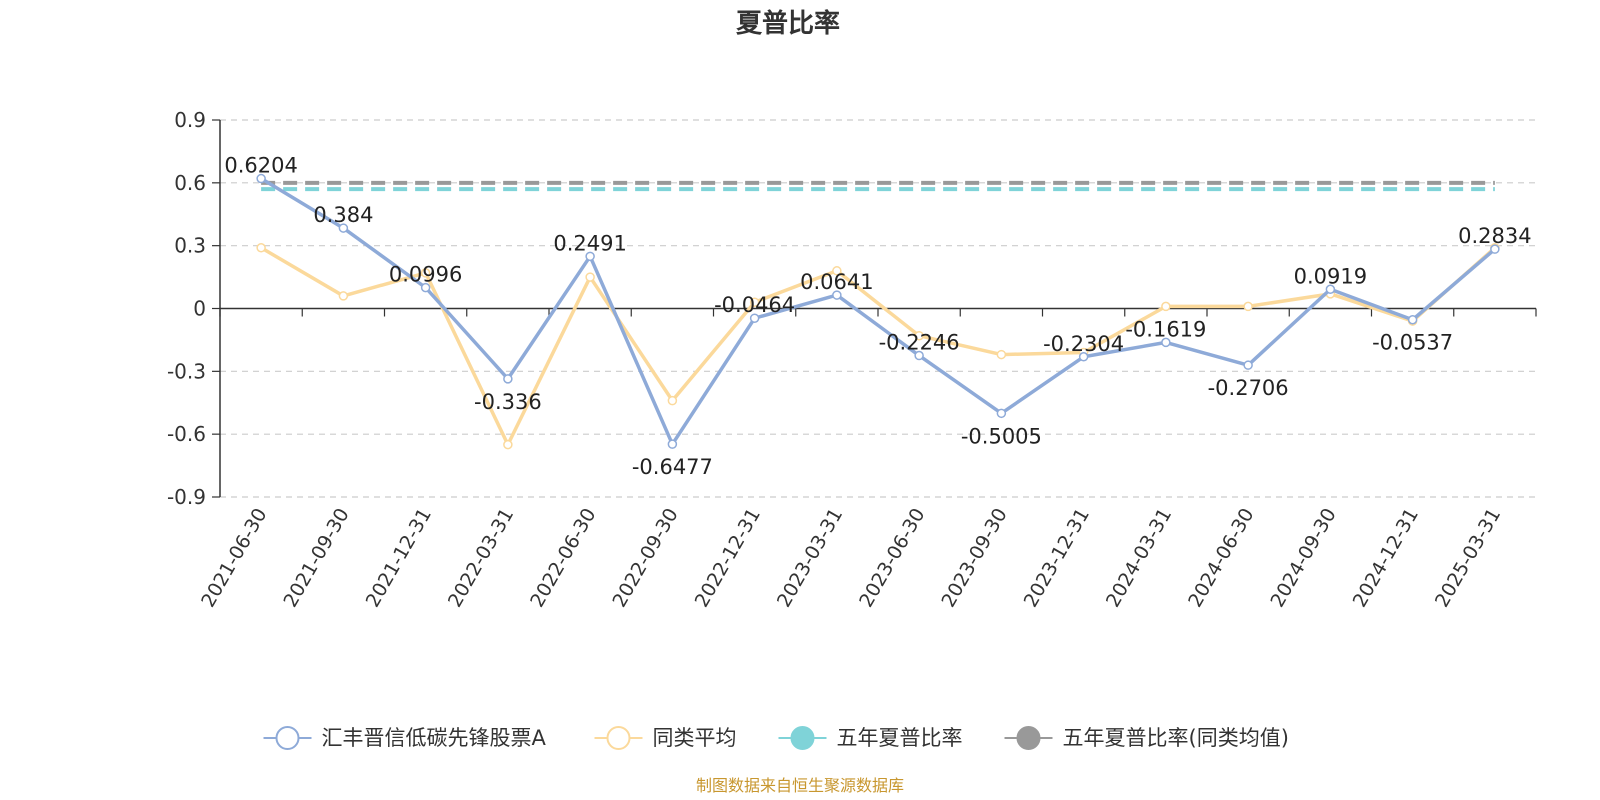 The width and height of the screenshot is (1600, 800). Describe the element at coordinates (186, 497) in the screenshot. I see `y-tick-label: -0.9` at that location.